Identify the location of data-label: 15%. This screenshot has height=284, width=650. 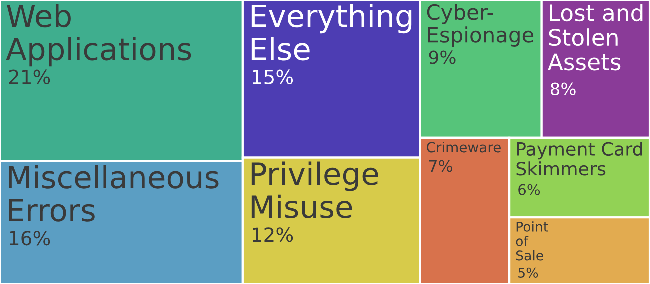
(273, 77).